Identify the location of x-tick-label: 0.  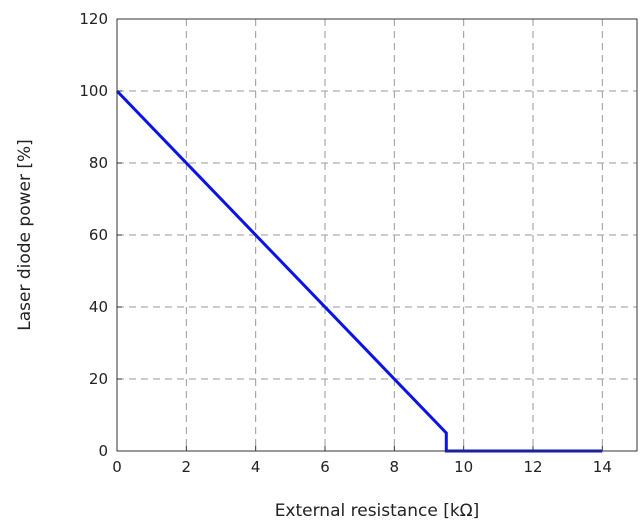
(117, 467).